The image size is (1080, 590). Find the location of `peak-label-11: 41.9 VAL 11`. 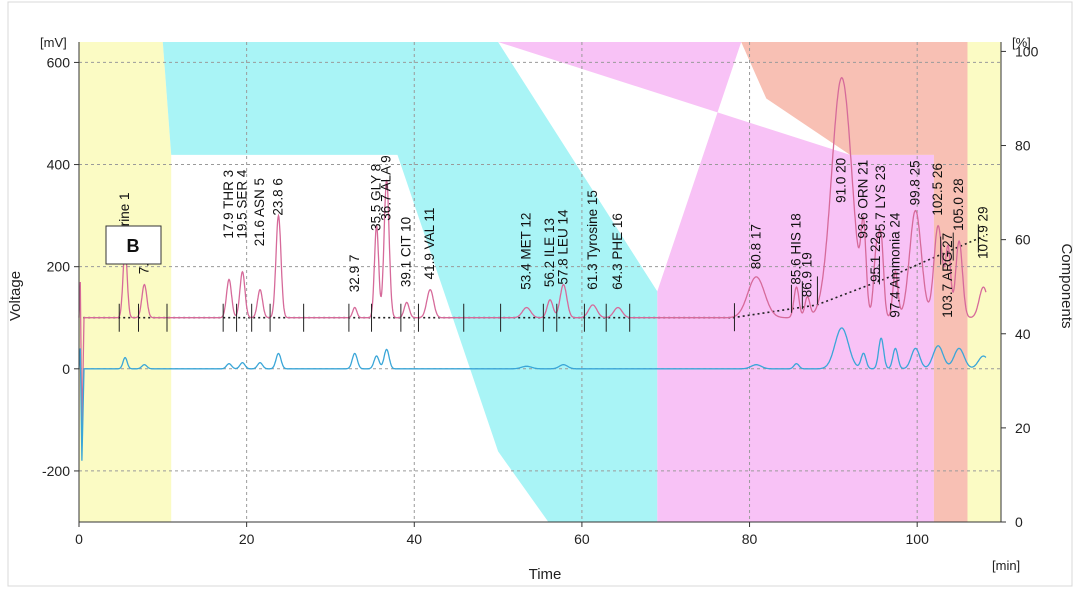

peak-label-11: 41.9 VAL 11 is located at coordinates (429, 244).